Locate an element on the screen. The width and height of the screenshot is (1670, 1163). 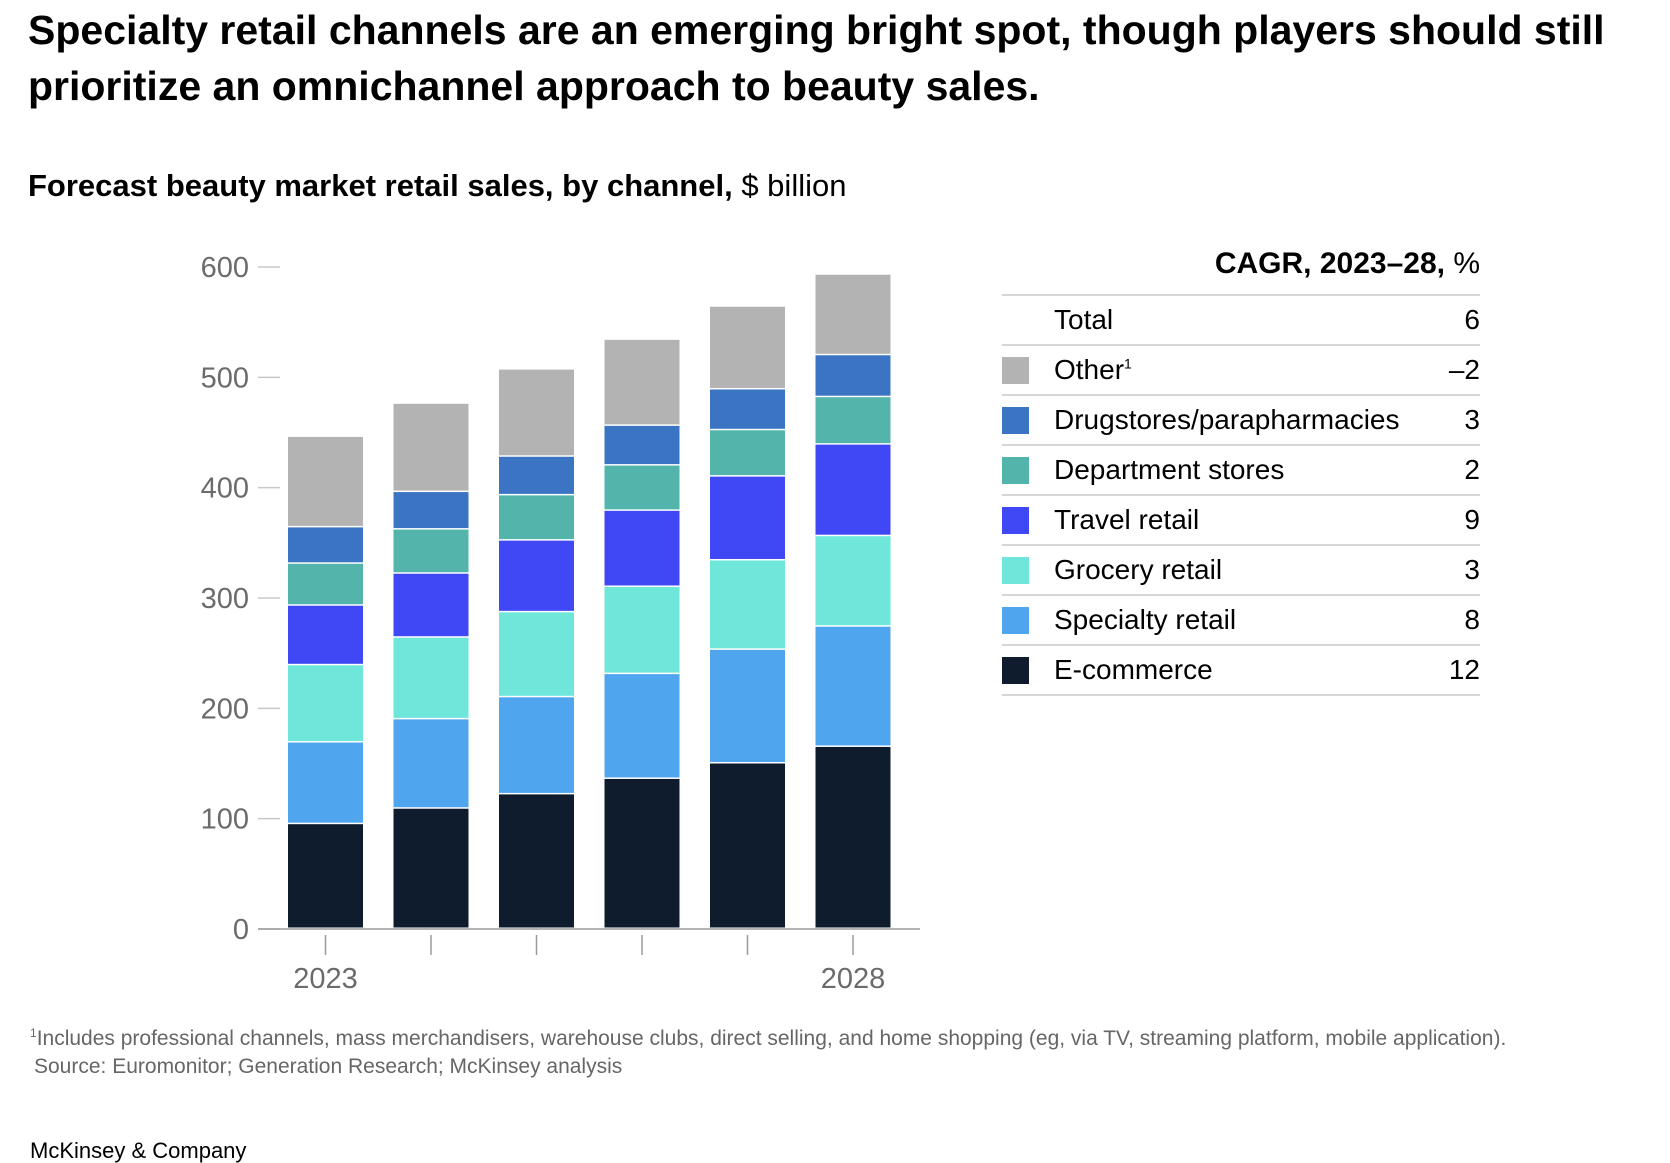
y-tick-label: 500 is located at coordinates (225, 378).